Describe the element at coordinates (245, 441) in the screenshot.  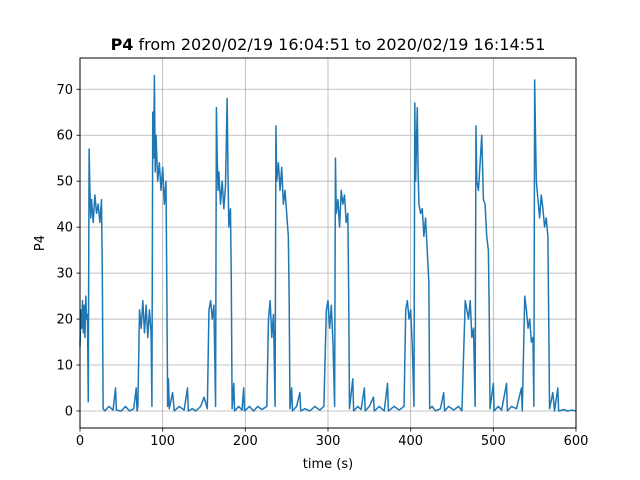
I see `x-tick-label: 200` at that location.